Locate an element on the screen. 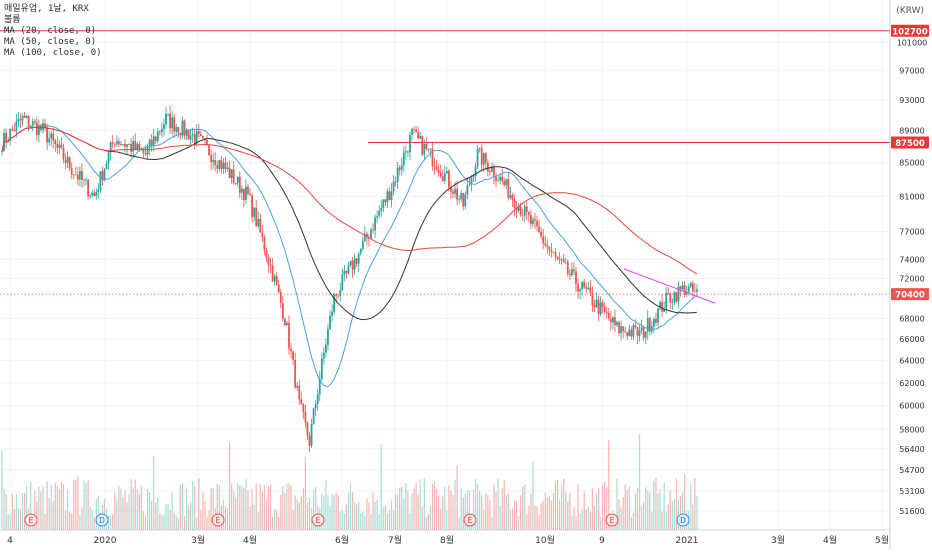  x-tick-label: 5월 is located at coordinates (882, 540).